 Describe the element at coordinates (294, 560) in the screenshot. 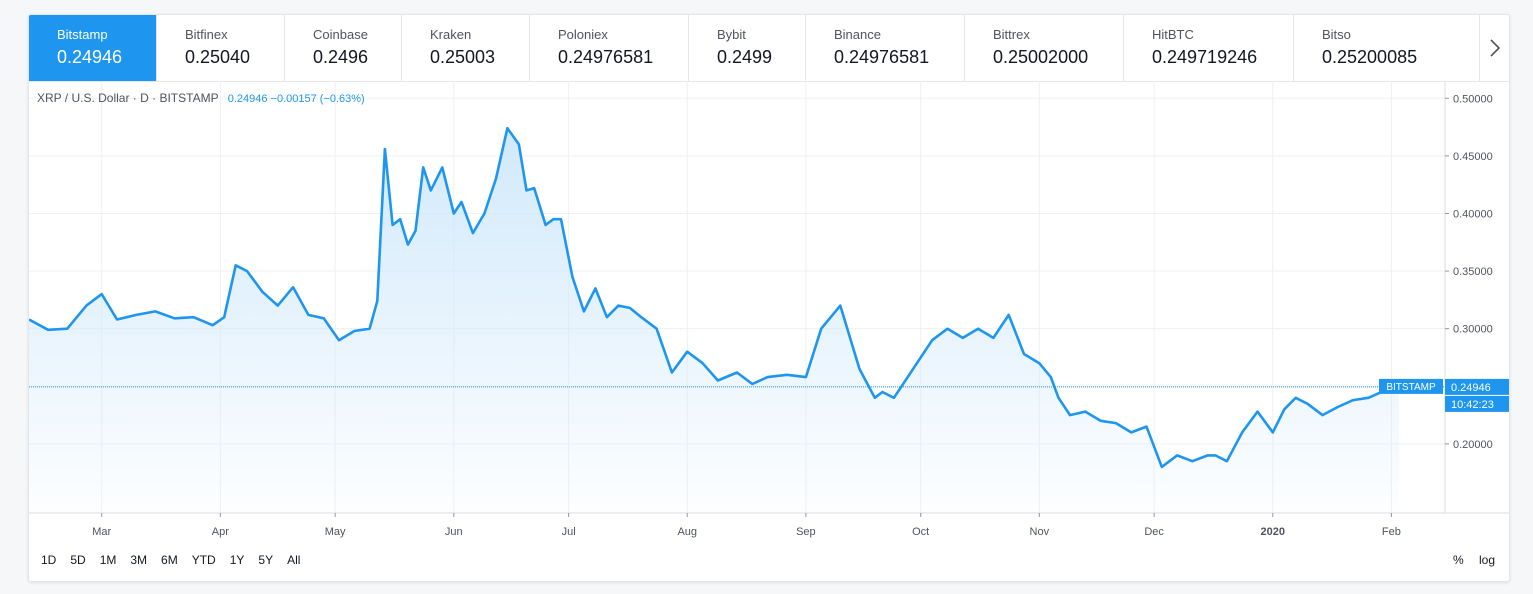

I see `range-all: All` at that location.